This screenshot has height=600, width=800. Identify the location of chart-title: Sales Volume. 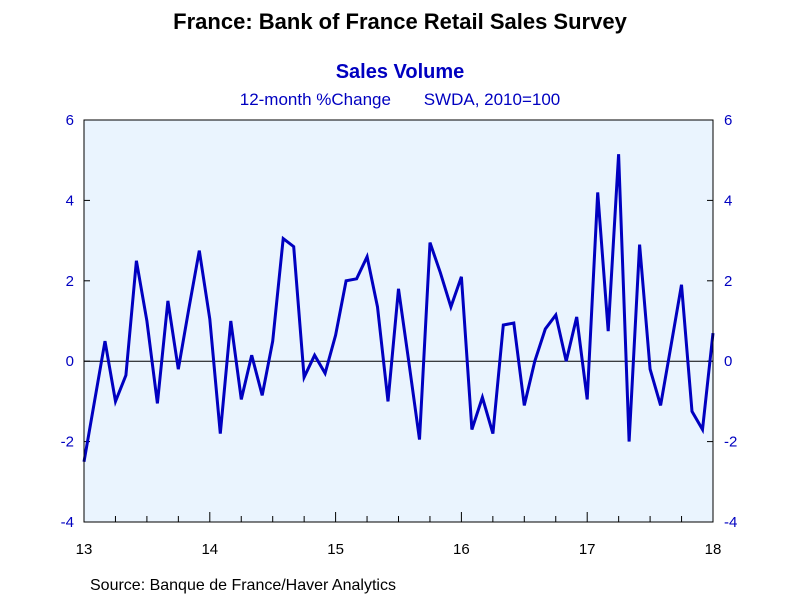
(400, 72).